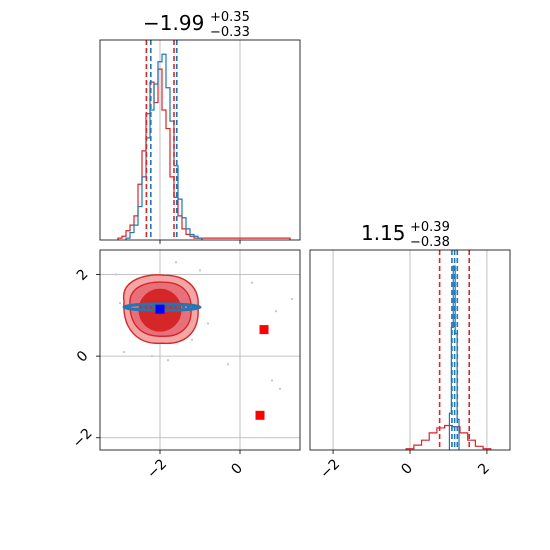 The width and height of the screenshot is (550, 550). Describe the element at coordinates (430, 227) in the screenshot. I see `panel-title-bottom-right-plus: +0.39` at that location.